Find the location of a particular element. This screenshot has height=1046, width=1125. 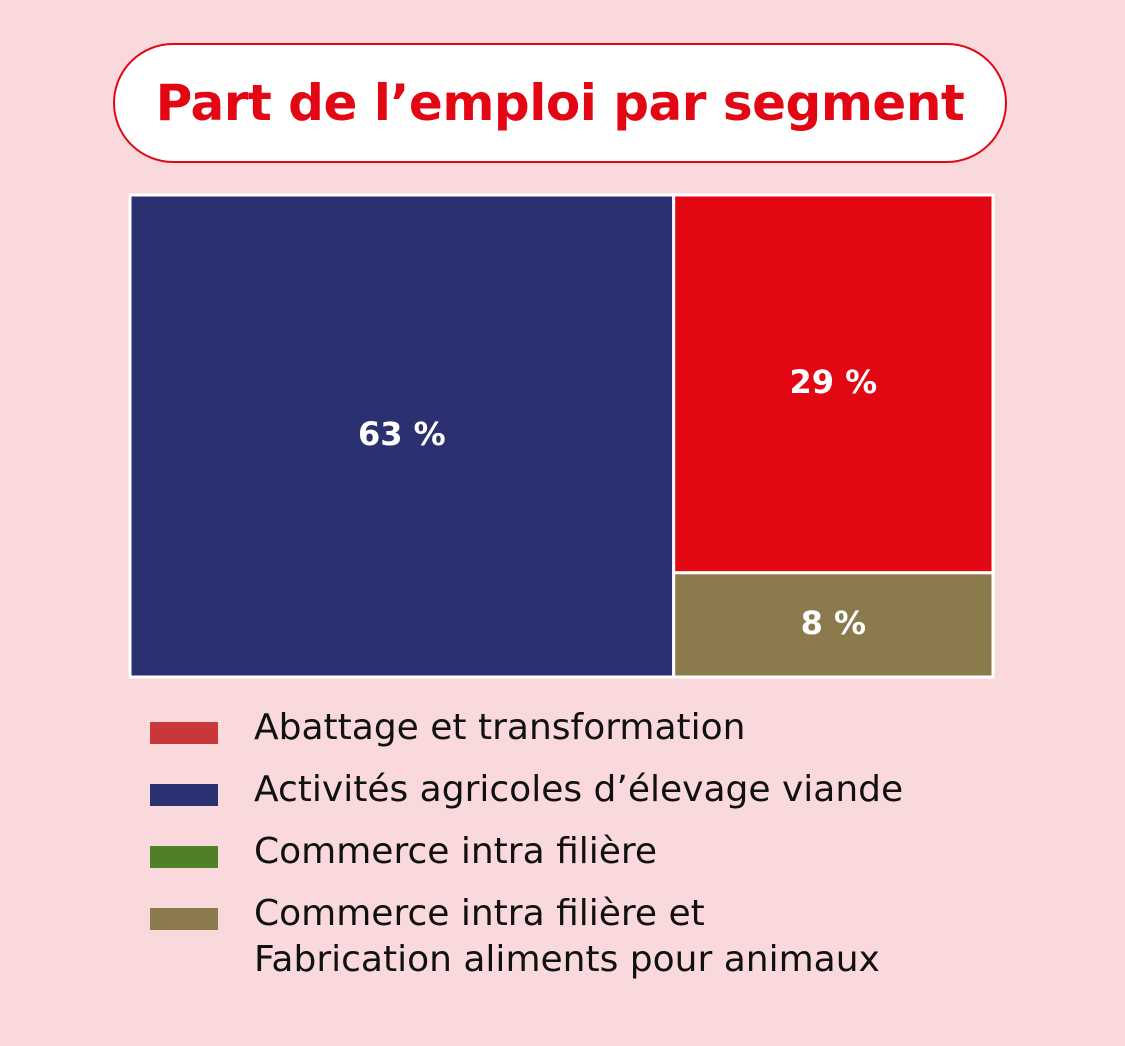

title-box: Part de l’emploi par segment is located at coordinates (560, 103).